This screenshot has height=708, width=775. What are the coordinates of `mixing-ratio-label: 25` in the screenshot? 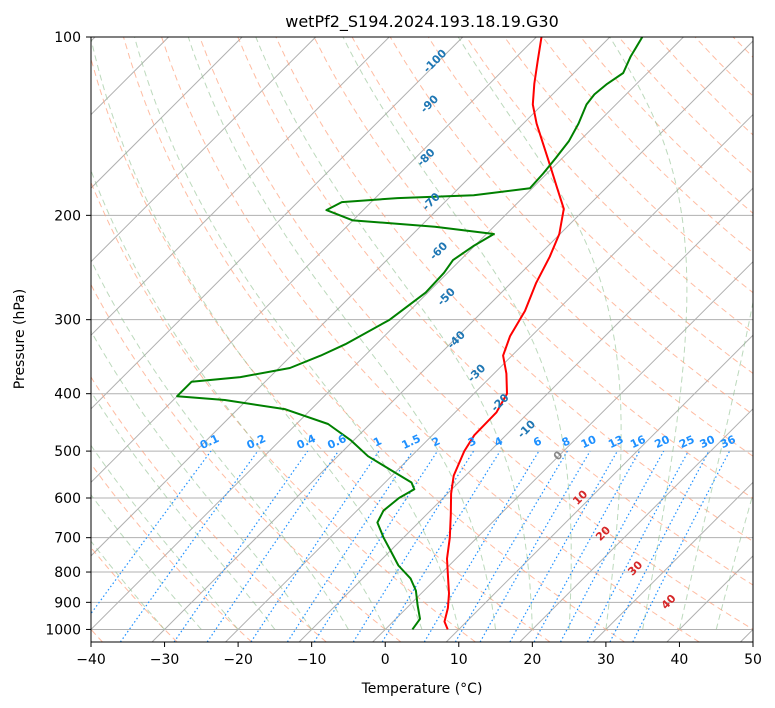 It's located at (686, 442).